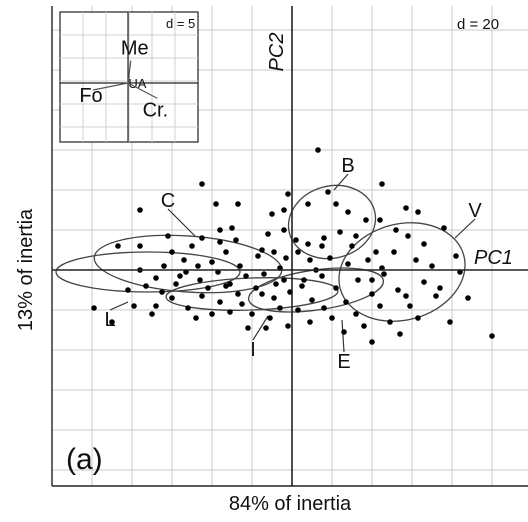  Describe the element at coordinates (26, 269) in the screenshot. I see `y-axis-title: 13% of inertia` at that location.